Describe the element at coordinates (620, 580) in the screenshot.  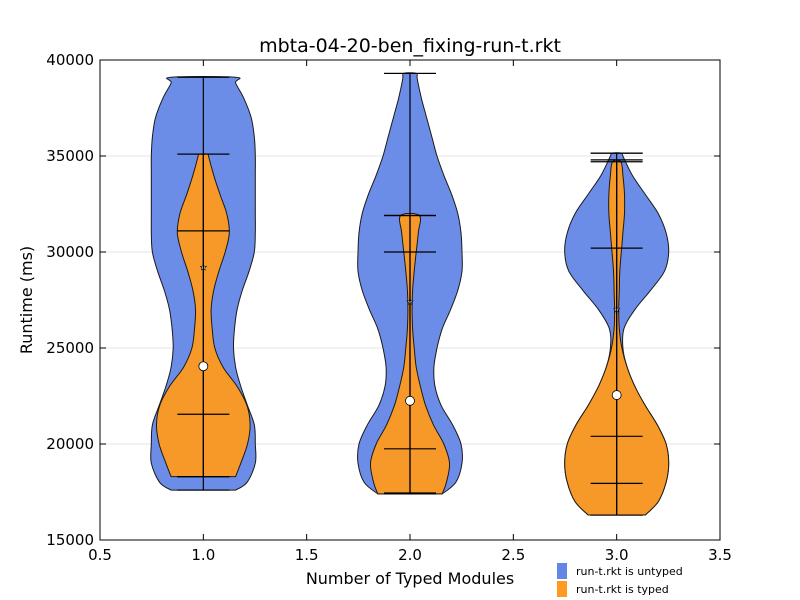
I see `legend: run-t.rkt is untyped run-t.rkt is typed` at that location.